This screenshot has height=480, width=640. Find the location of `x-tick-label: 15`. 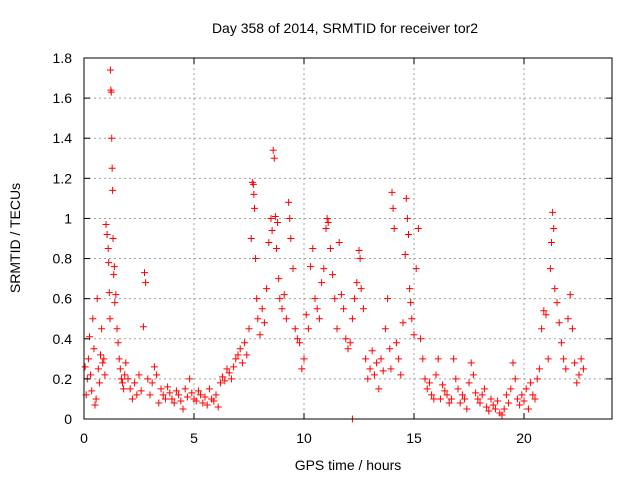

x-tick-label: 15 is located at coordinates (414, 438).